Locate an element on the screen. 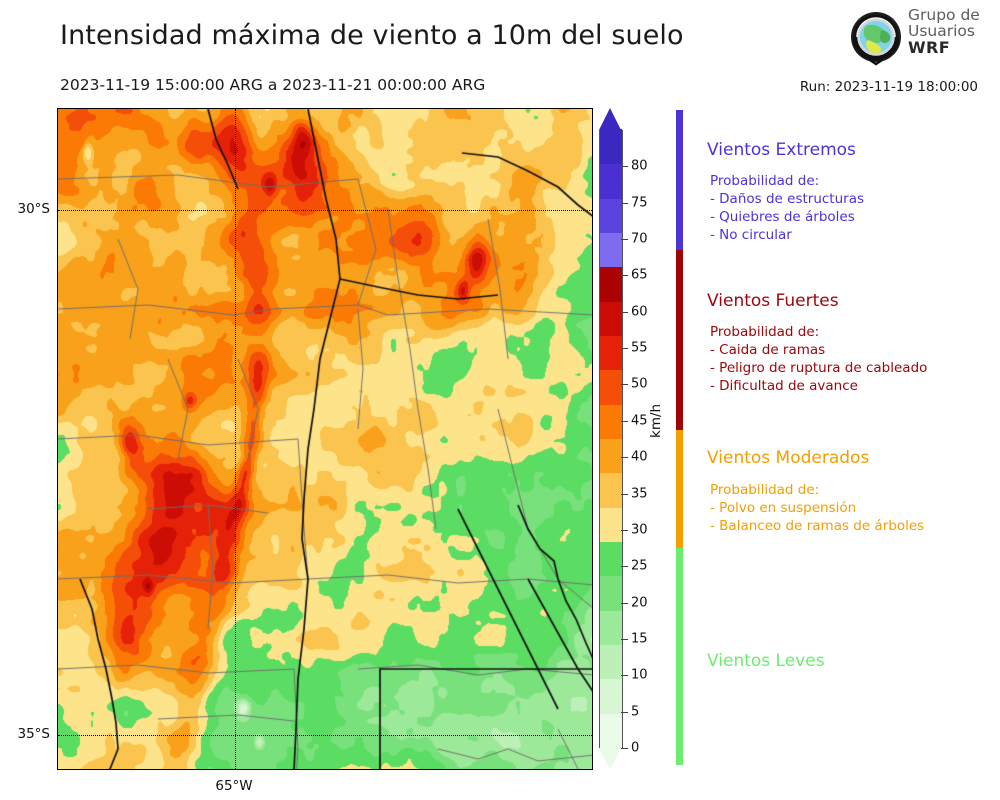 Image resolution: width=1000 pixels, height=800 pixels. category-description-line: - Peligro de ruptura de cableado is located at coordinates (819, 367).